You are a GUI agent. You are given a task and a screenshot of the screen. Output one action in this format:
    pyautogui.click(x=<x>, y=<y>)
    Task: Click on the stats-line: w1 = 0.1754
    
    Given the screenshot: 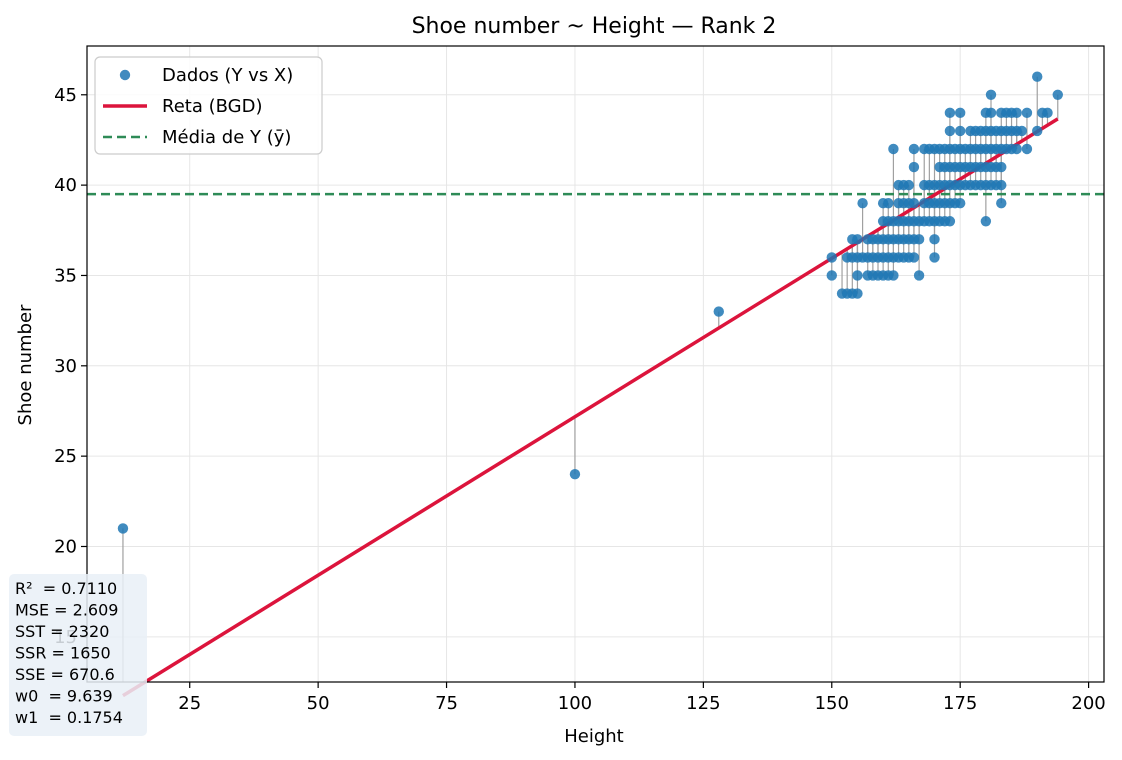 What is the action you would take?
    pyautogui.click(x=69, y=717)
    